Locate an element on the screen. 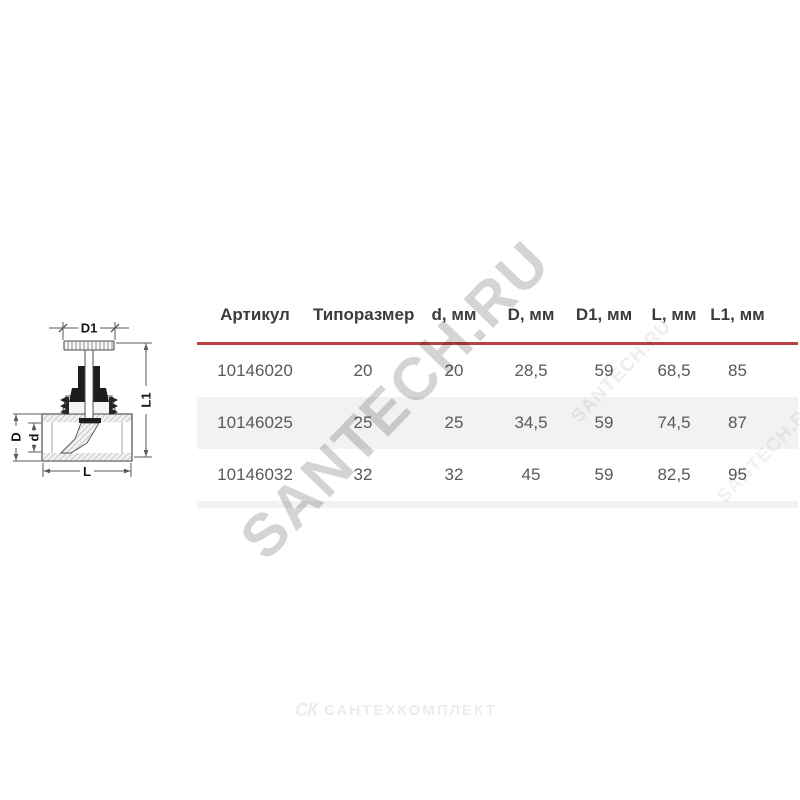  cell-article: 10146020 is located at coordinates (255, 370).